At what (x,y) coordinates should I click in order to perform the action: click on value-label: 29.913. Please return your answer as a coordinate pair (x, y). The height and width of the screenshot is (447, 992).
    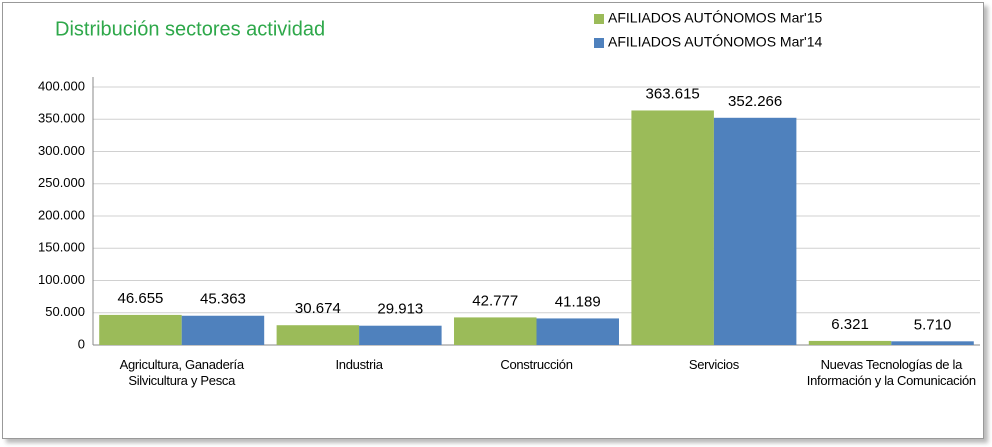
    Looking at the image, I should click on (400, 309).